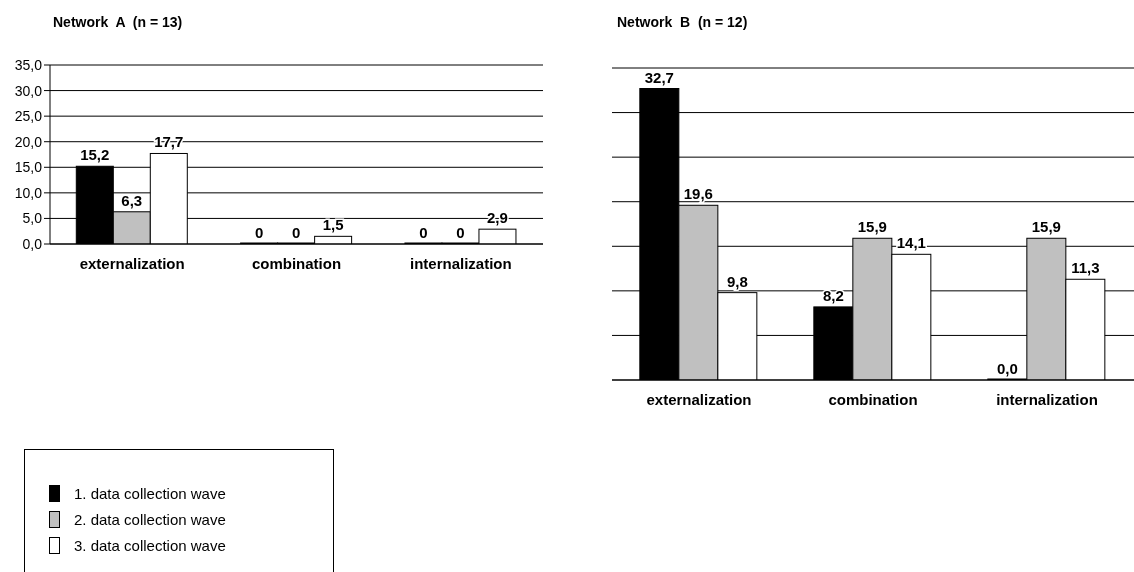 The height and width of the screenshot is (572, 1134). Describe the element at coordinates (95, 155) in the screenshot. I see `data-label: 15,2` at that location.